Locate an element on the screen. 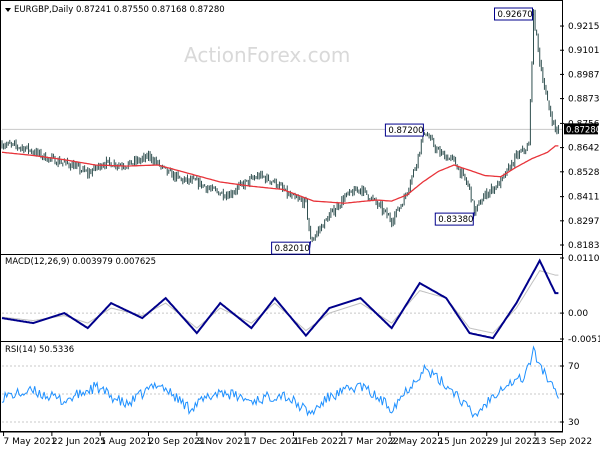 This screenshot has height=450, width=600. macd-tick-label: 0.00 is located at coordinates (578, 314).